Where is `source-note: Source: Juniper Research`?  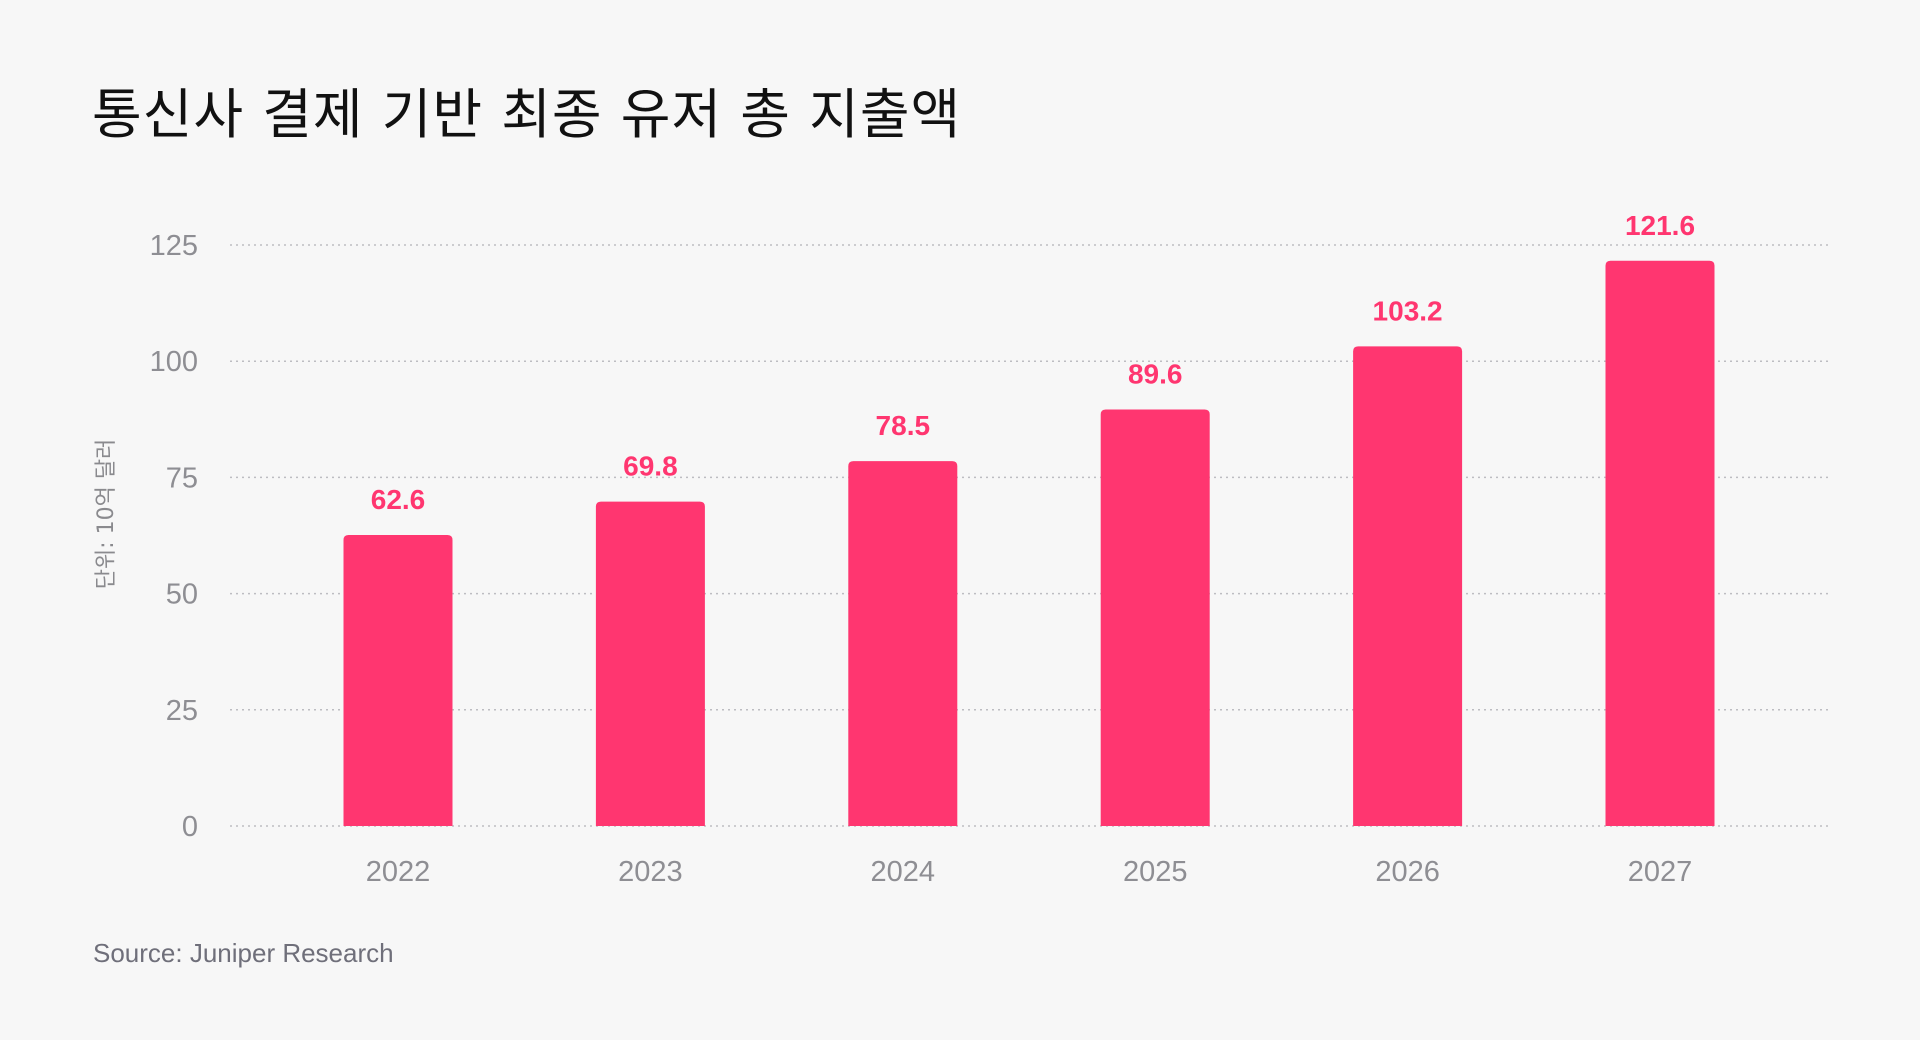
source-note: Source: Juniper Research is located at coordinates (243, 953).